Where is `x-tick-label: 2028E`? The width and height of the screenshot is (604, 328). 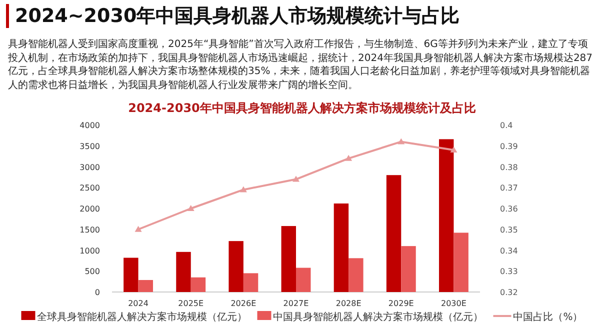
x-tick-label: 2028E is located at coordinates (349, 303).